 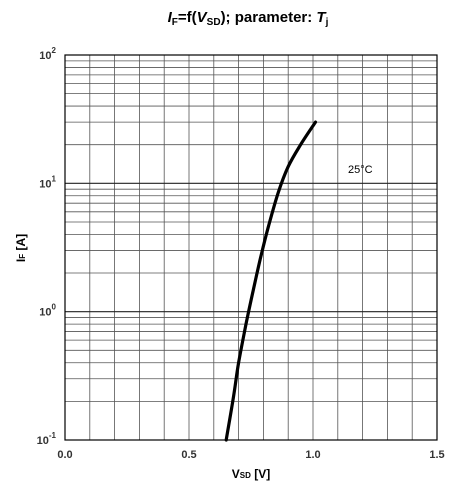 What do you see at coordinates (248, 18) in the screenshot?
I see `chart-title: IF=f(VSD); parameter: Tj` at bounding box center [248, 18].